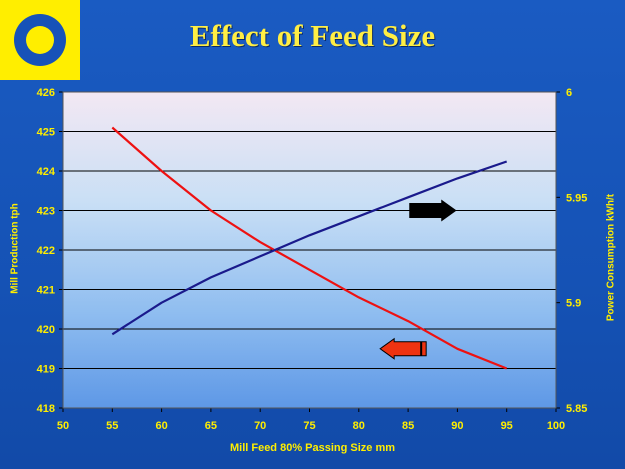 Image resolution: width=625 pixels, height=469 pixels. I want to click on y-tick-label: 419, so click(46, 370).